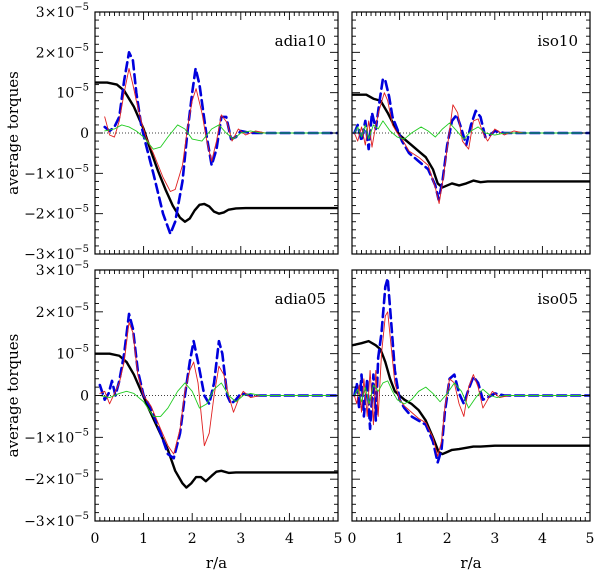  I want to click on panel-label: iso05, so click(557, 299).